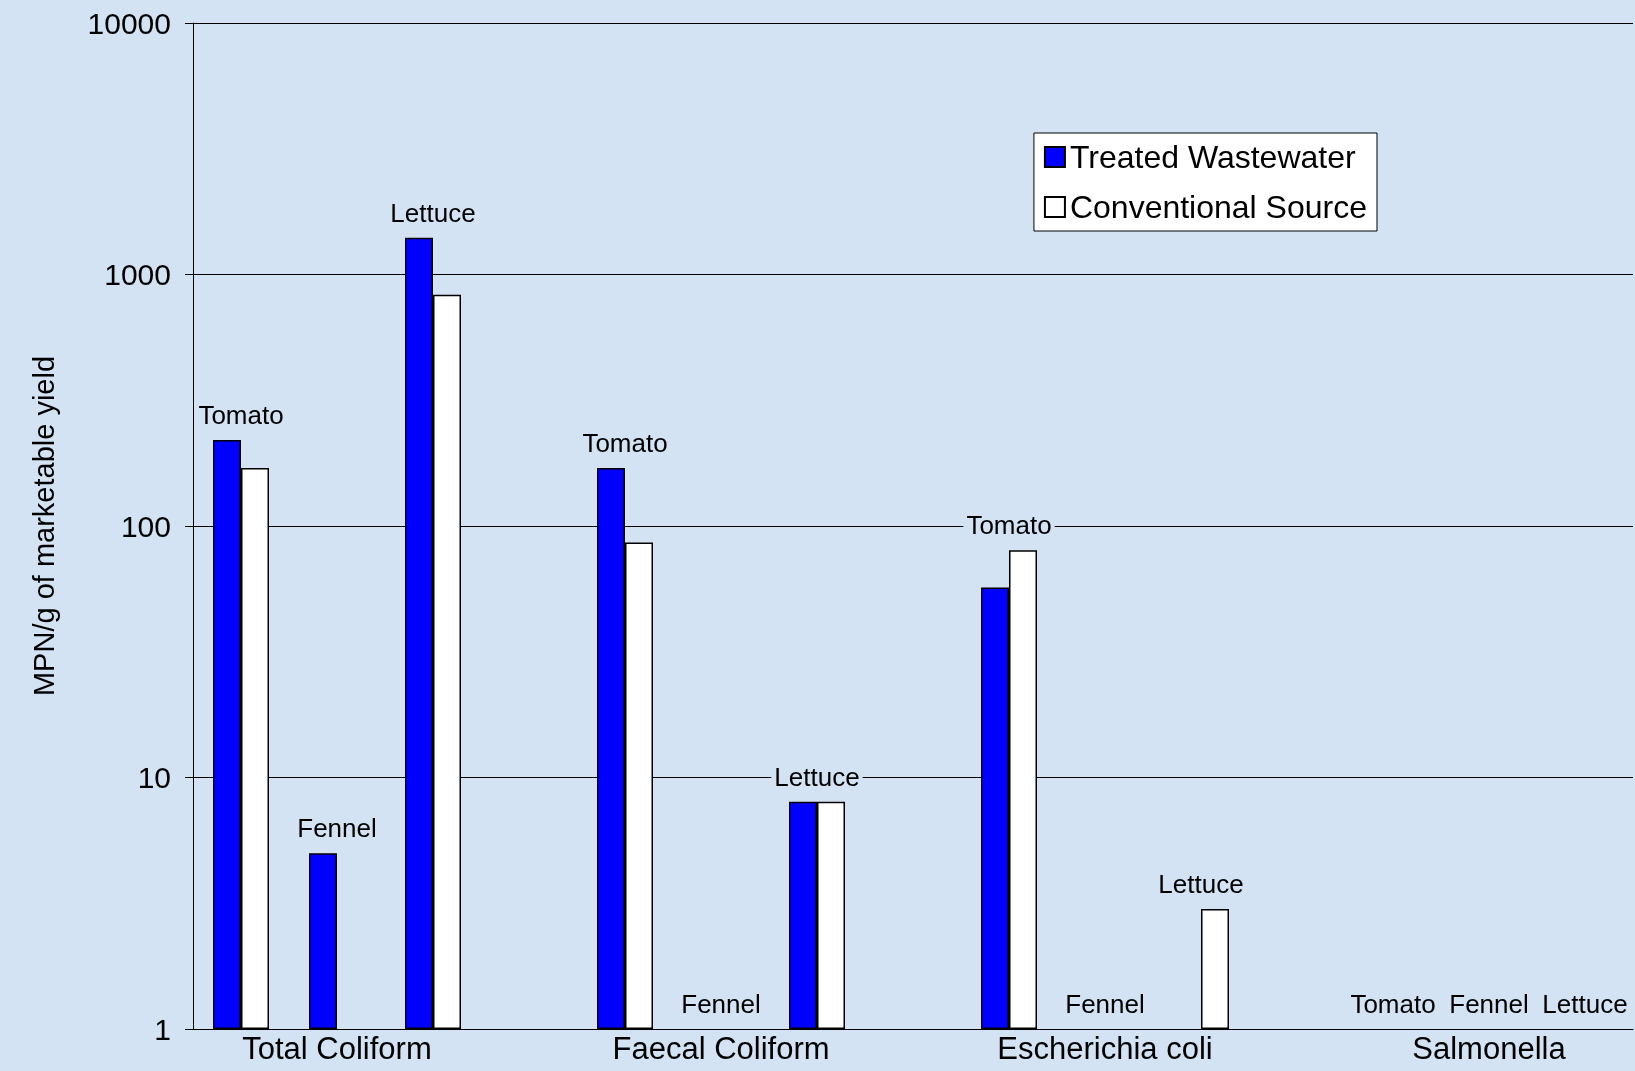 The image size is (1635, 1071). I want to click on text: Total Coliform, so click(337, 1048).